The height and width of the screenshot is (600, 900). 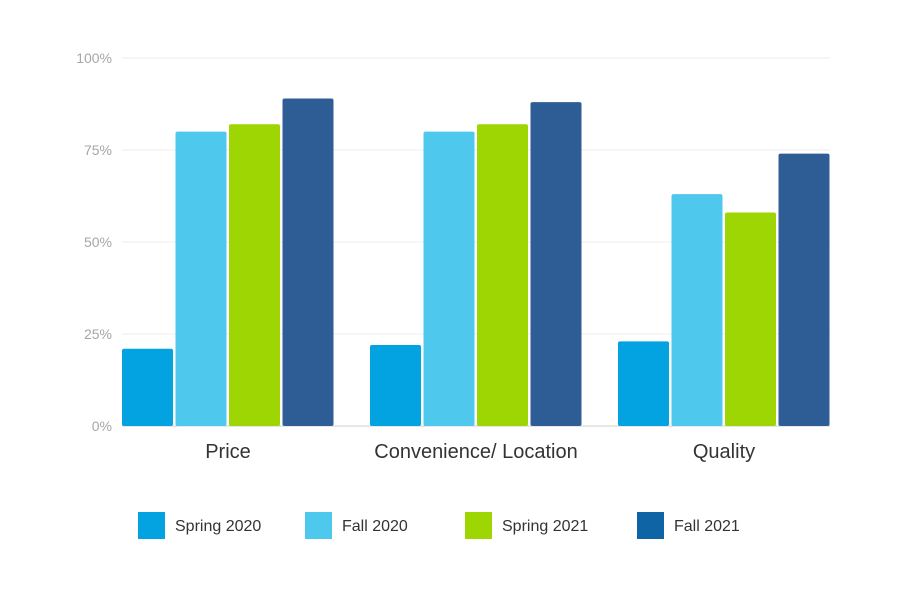 What do you see at coordinates (724, 452) in the screenshot?
I see `x-category-label: Quality` at bounding box center [724, 452].